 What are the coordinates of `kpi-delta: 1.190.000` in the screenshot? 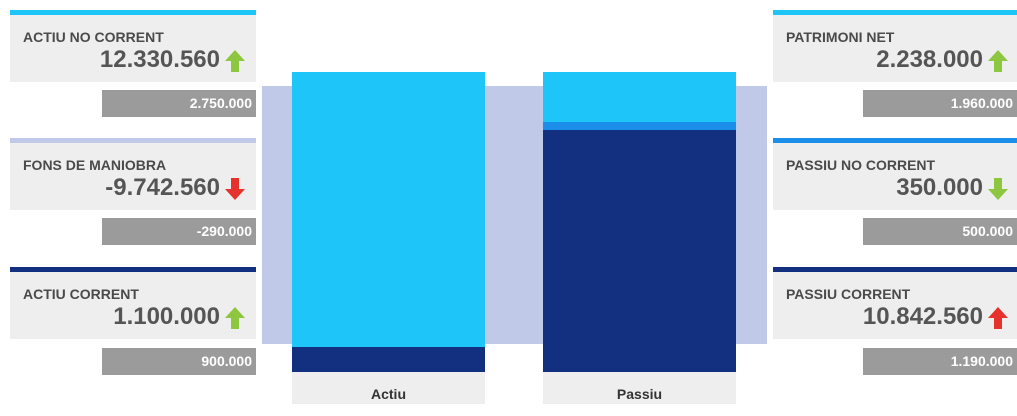 It's located at (940, 361).